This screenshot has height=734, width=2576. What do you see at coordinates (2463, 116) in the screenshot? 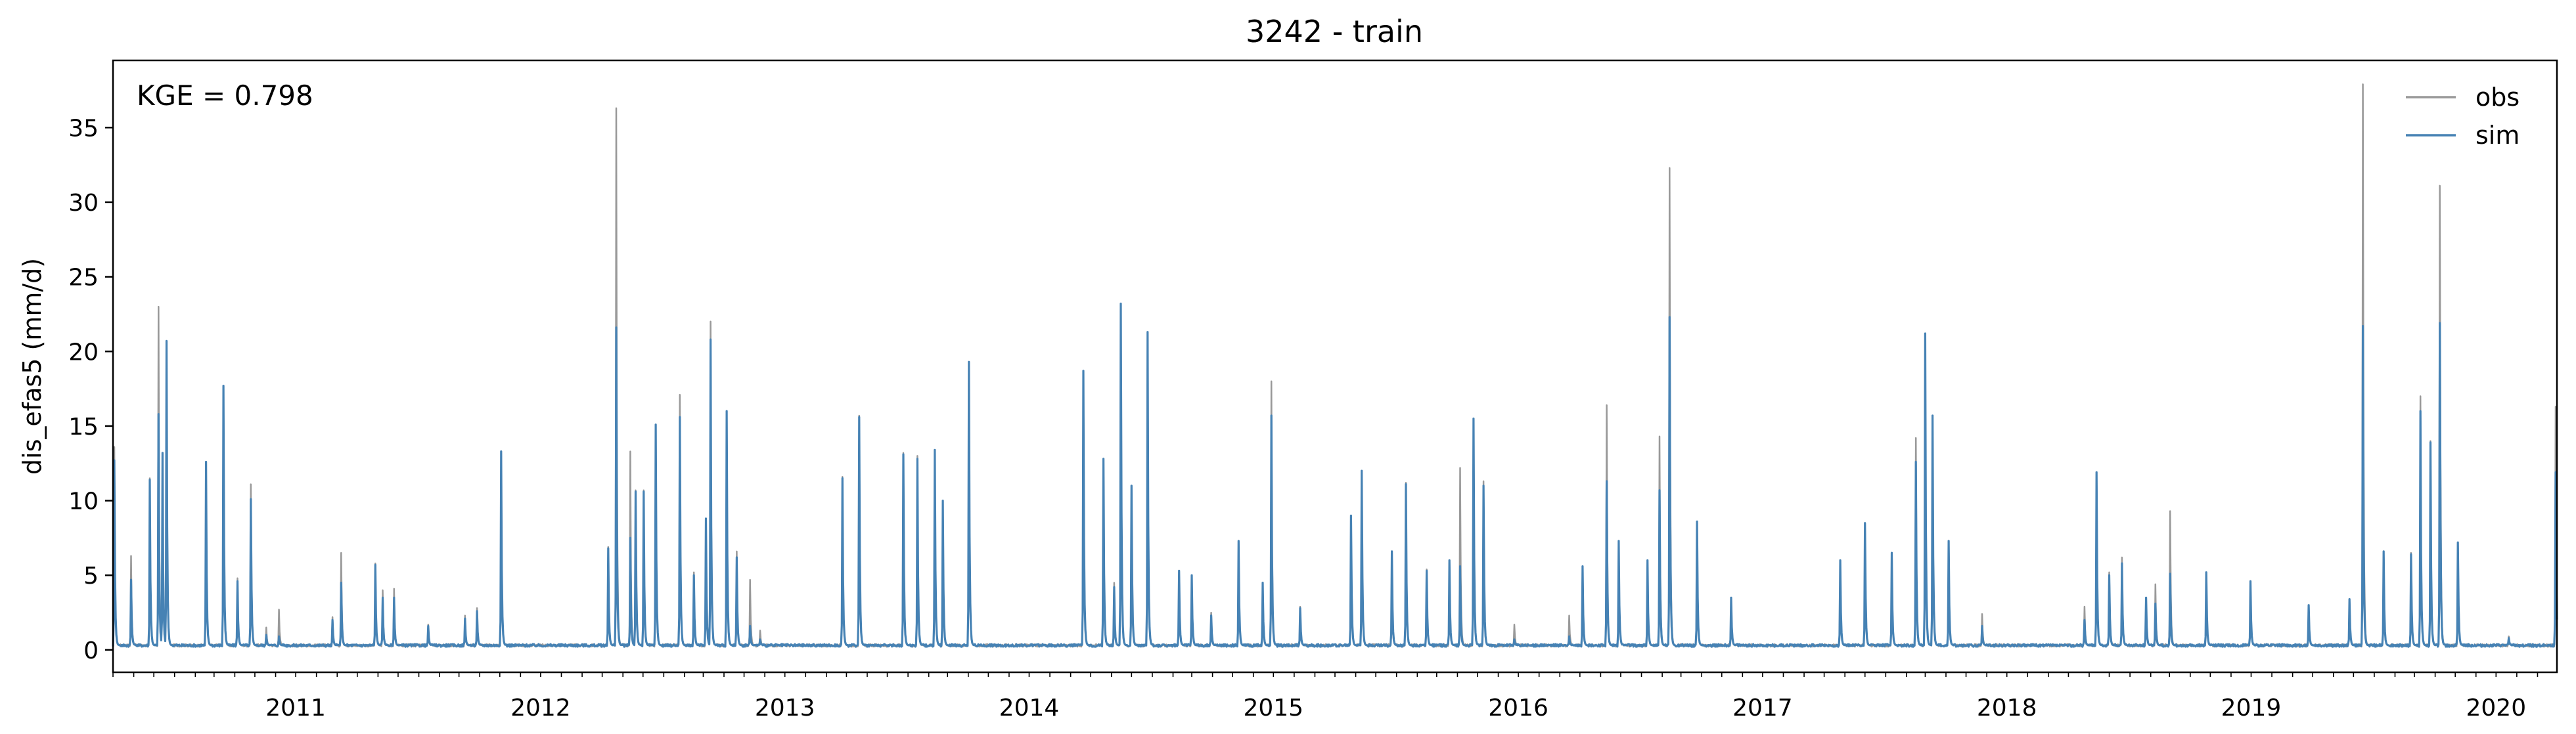
I see `legend: obs sim` at bounding box center [2463, 116].